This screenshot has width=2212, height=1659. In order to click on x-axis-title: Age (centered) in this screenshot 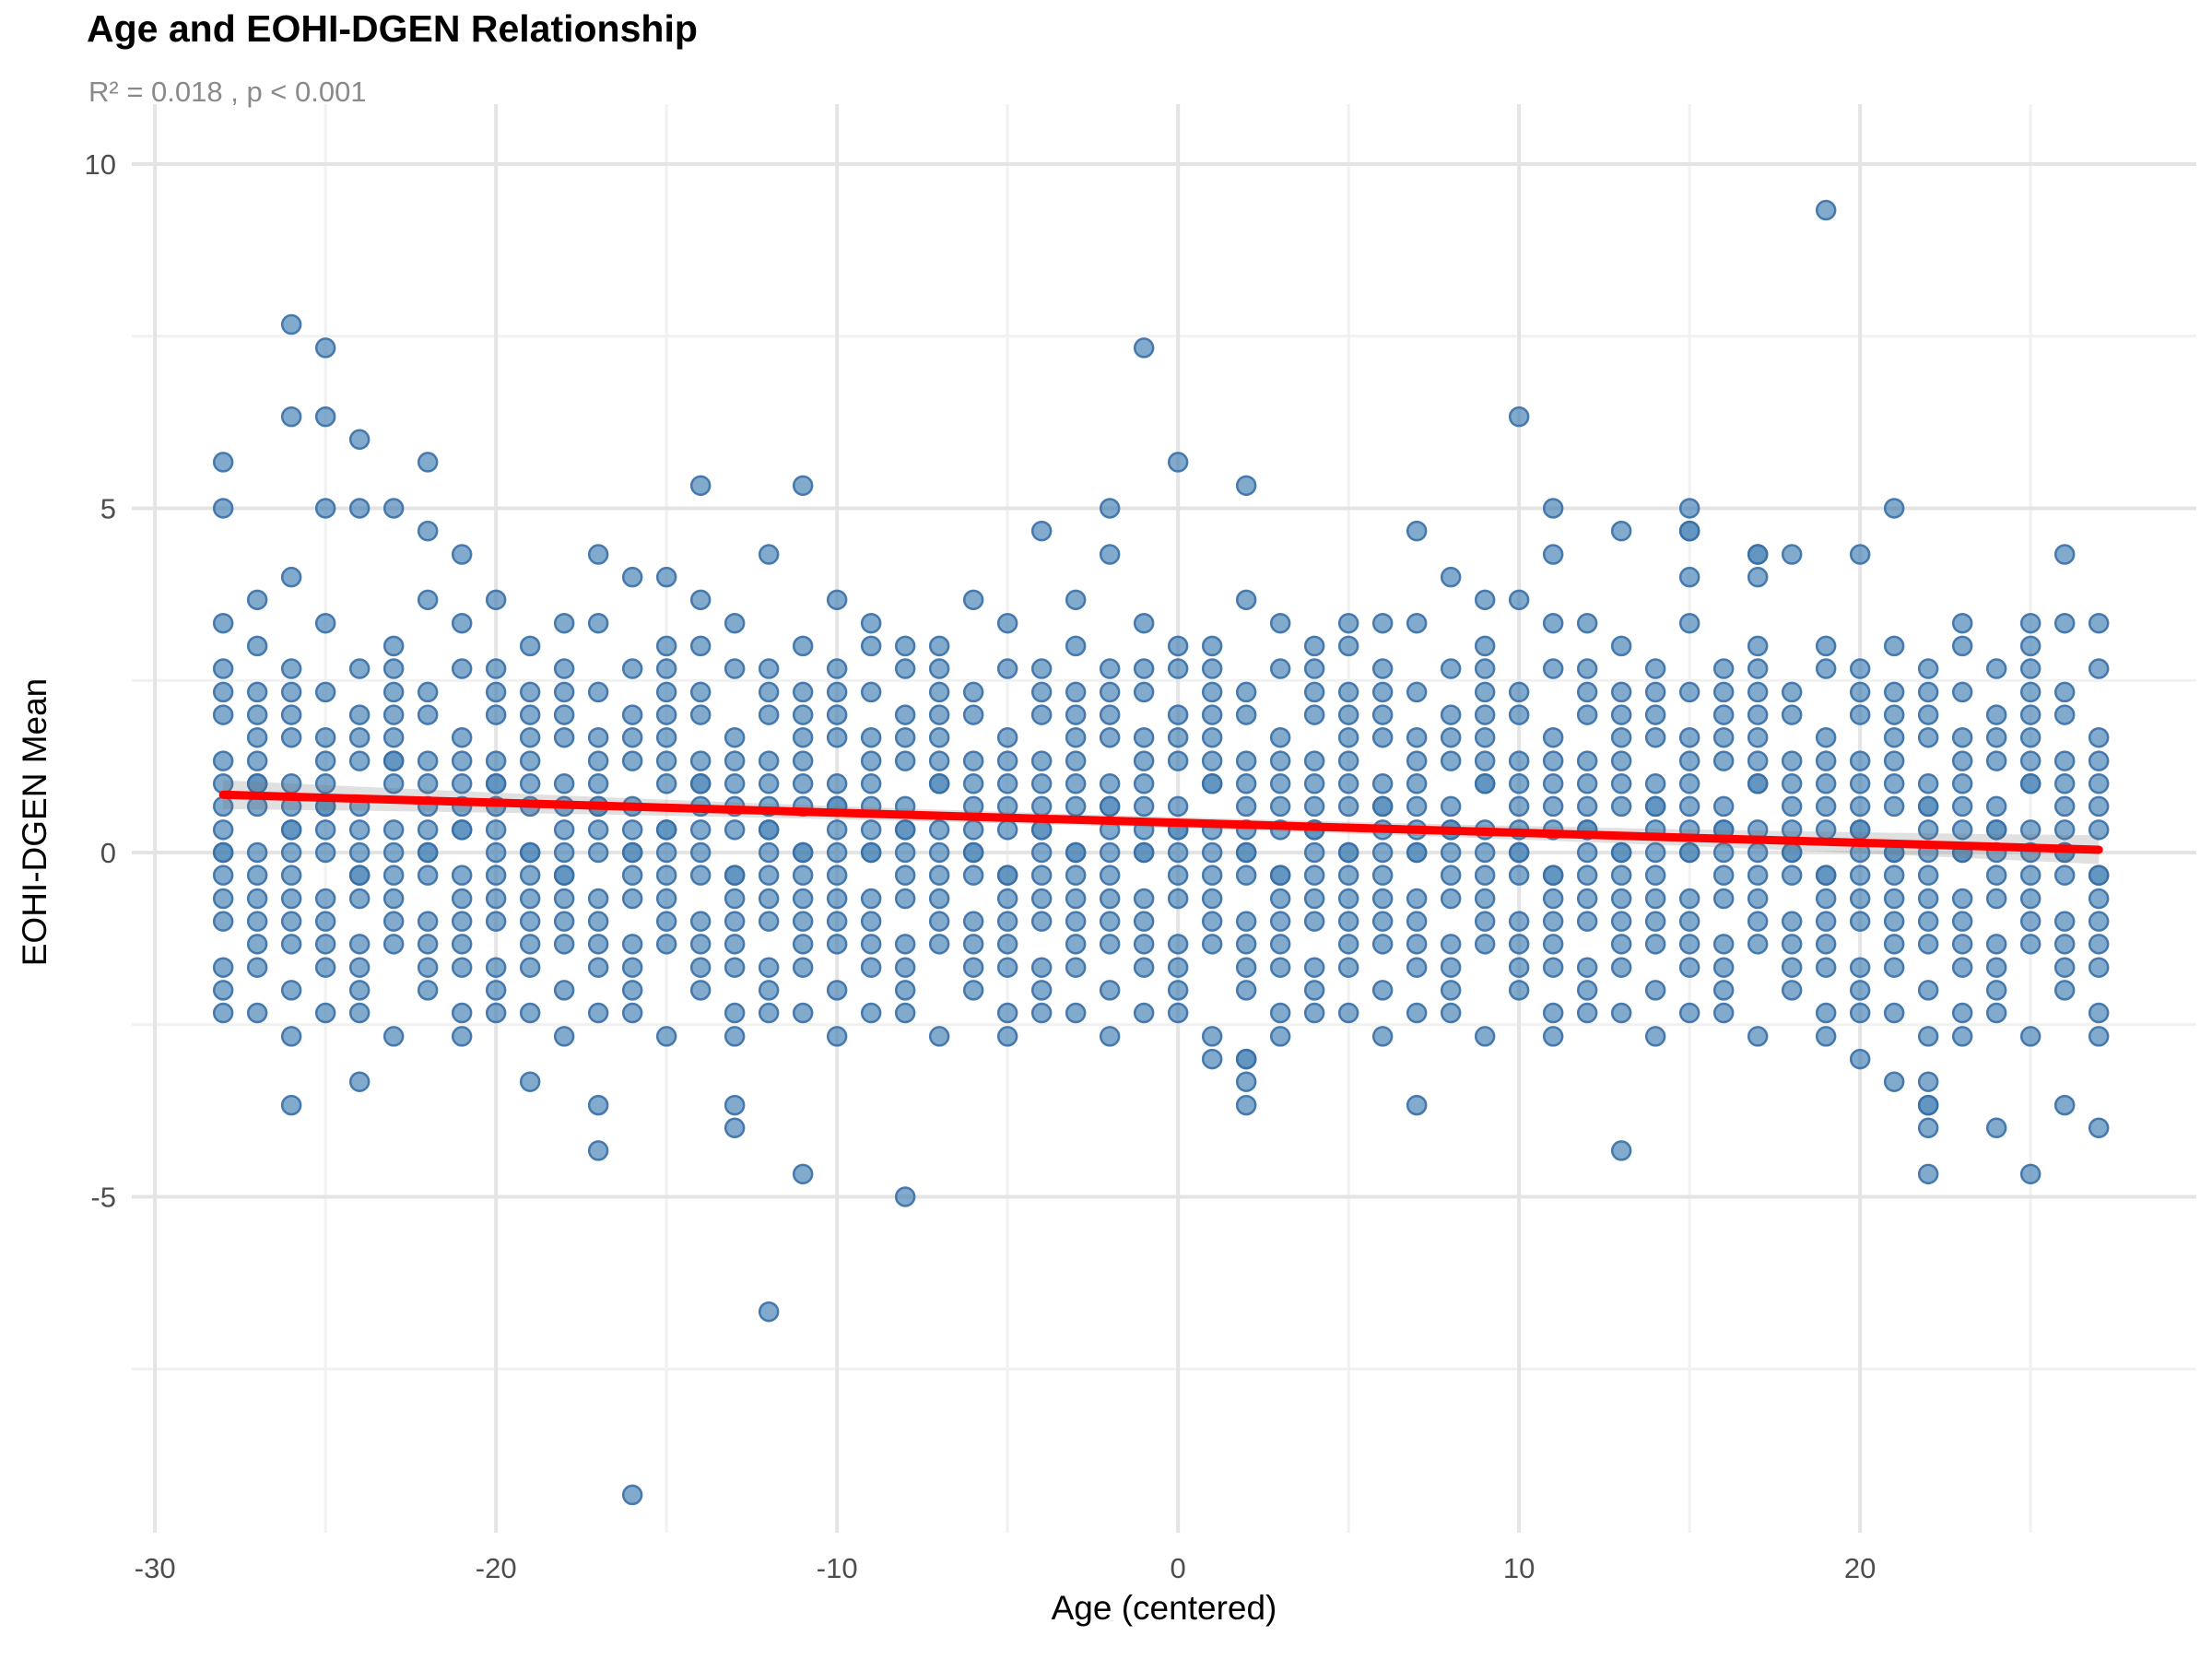, I will do `click(1164, 1608)`.